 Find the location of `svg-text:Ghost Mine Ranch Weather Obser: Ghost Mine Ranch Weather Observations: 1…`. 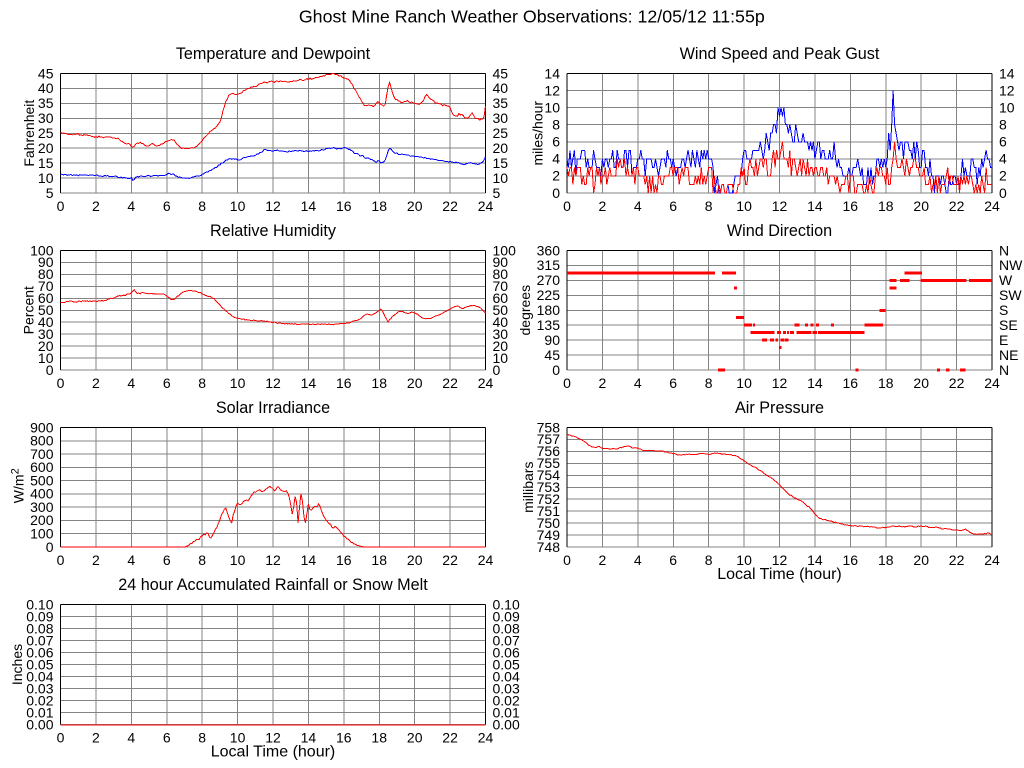

svg-text:Ghost Mine Ranch Weather Obser: Ghost Mine Ranch Weather Observations: 1… is located at coordinates (532, 17).